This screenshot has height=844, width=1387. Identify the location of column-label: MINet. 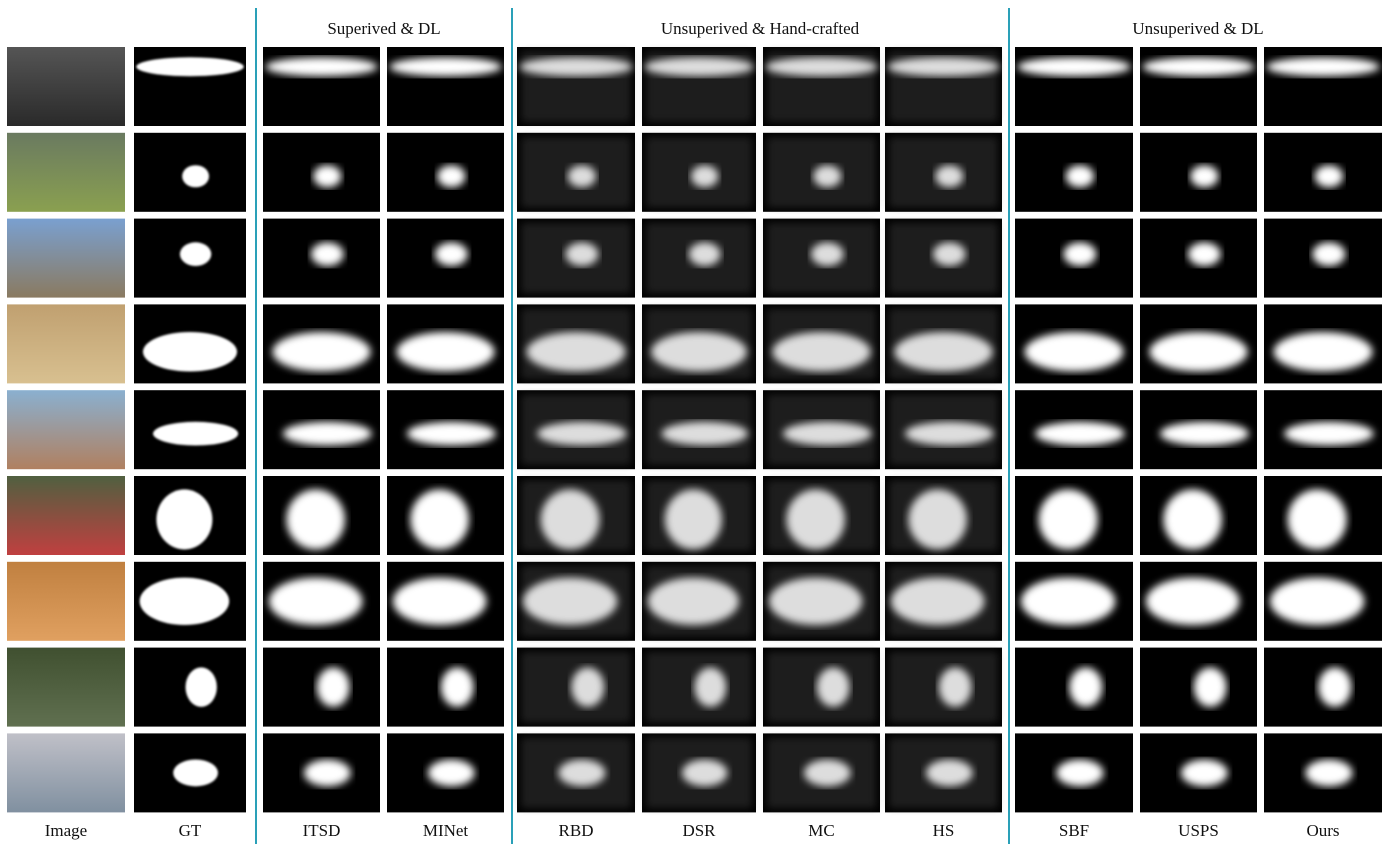
(446, 830).